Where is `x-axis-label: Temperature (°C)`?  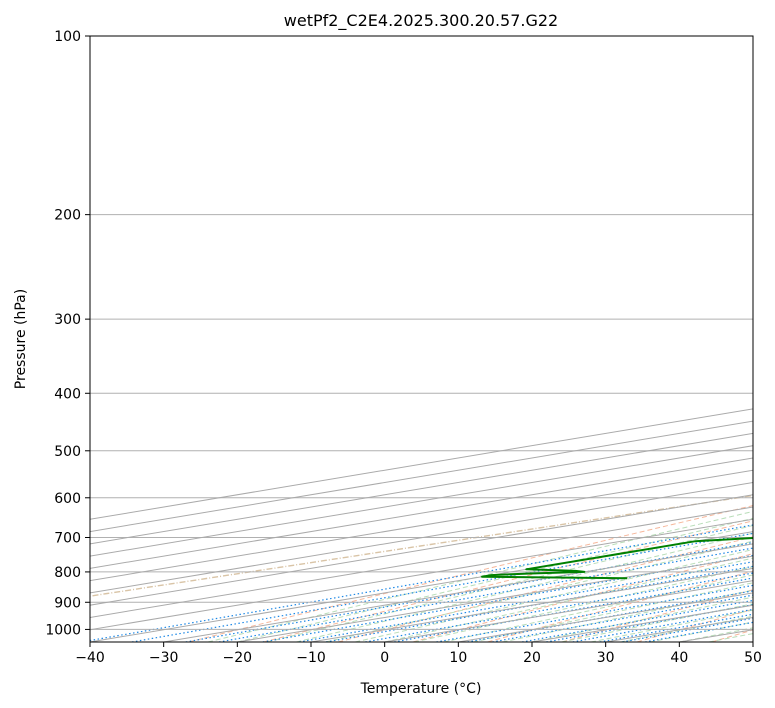
x-axis-label: Temperature (°C) is located at coordinates (421, 689).